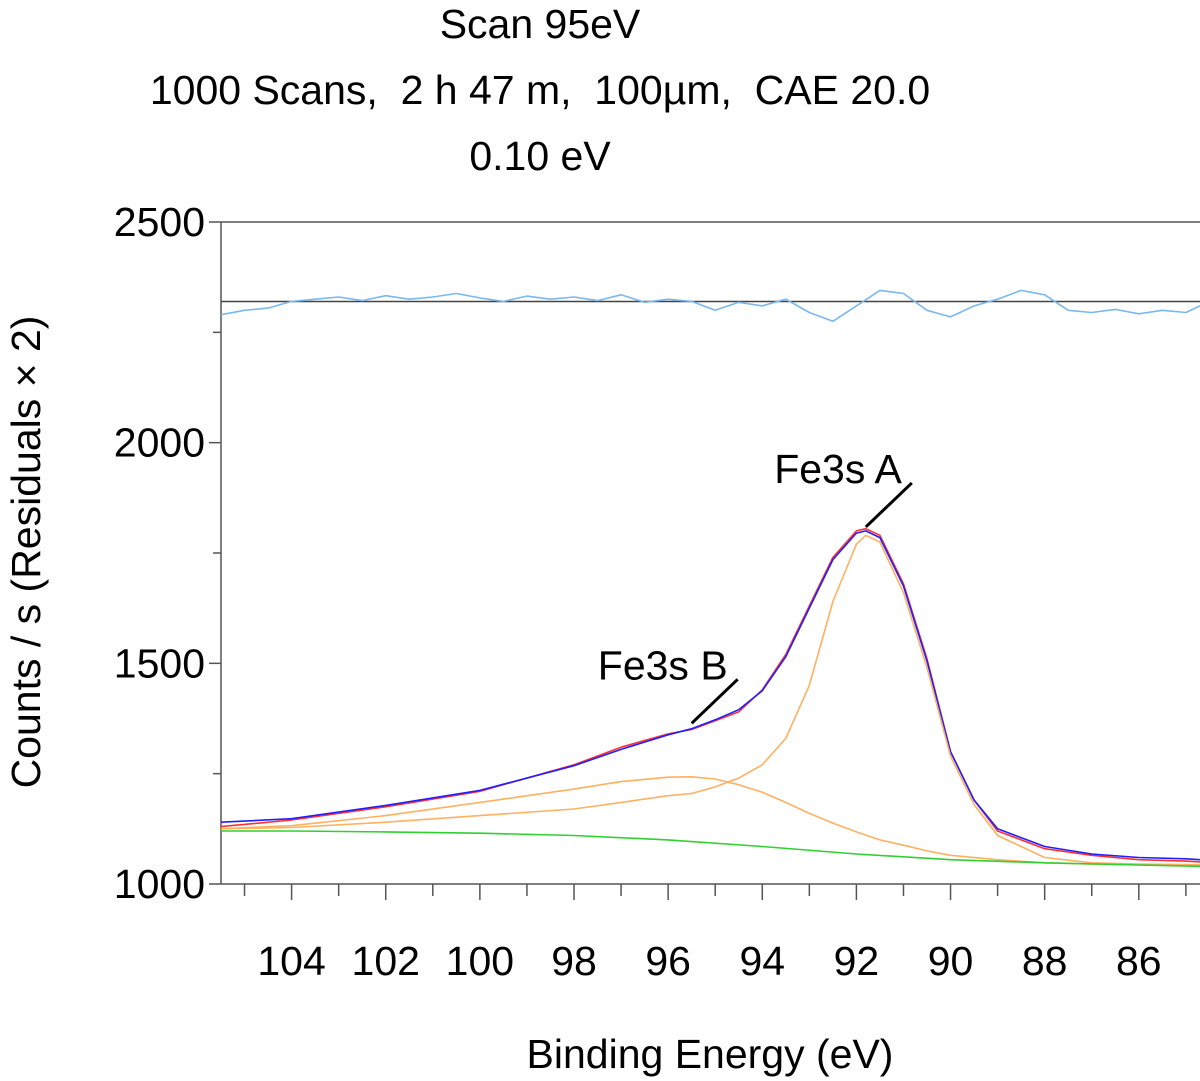 The height and width of the screenshot is (1081, 1200). Describe the element at coordinates (159, 443) in the screenshot. I see `y-tick-label: 2000` at that location.